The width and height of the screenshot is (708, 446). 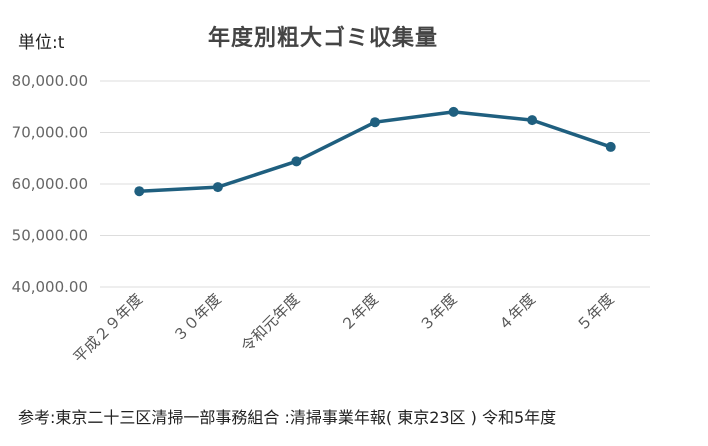 What do you see at coordinates (41, 43) in the screenshot?
I see `unit-label: 単位:t` at bounding box center [41, 43].